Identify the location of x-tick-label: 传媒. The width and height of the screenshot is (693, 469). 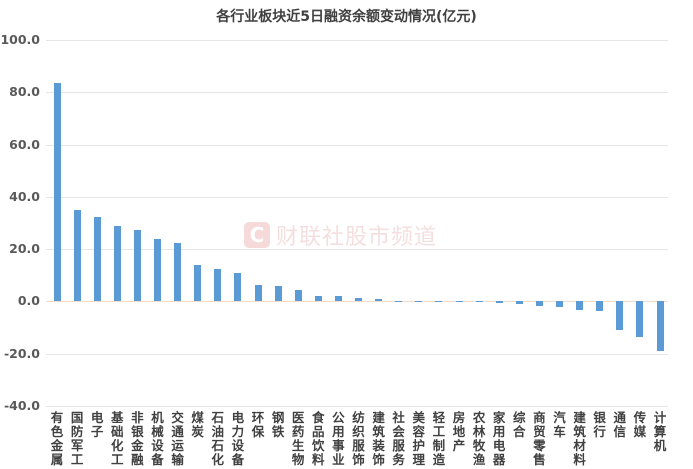
(640, 424).